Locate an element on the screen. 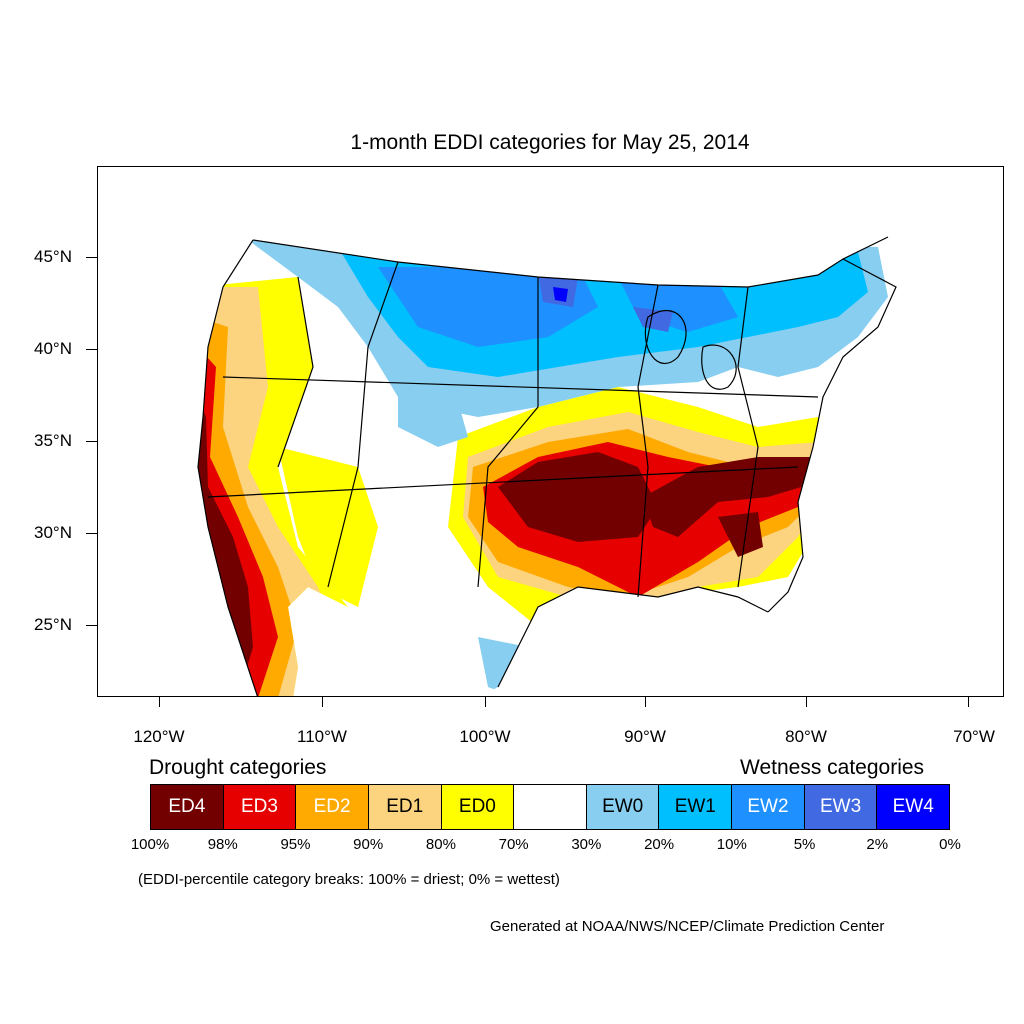 The image size is (1024, 1024). drought-heading: Drought categories is located at coordinates (238, 767).